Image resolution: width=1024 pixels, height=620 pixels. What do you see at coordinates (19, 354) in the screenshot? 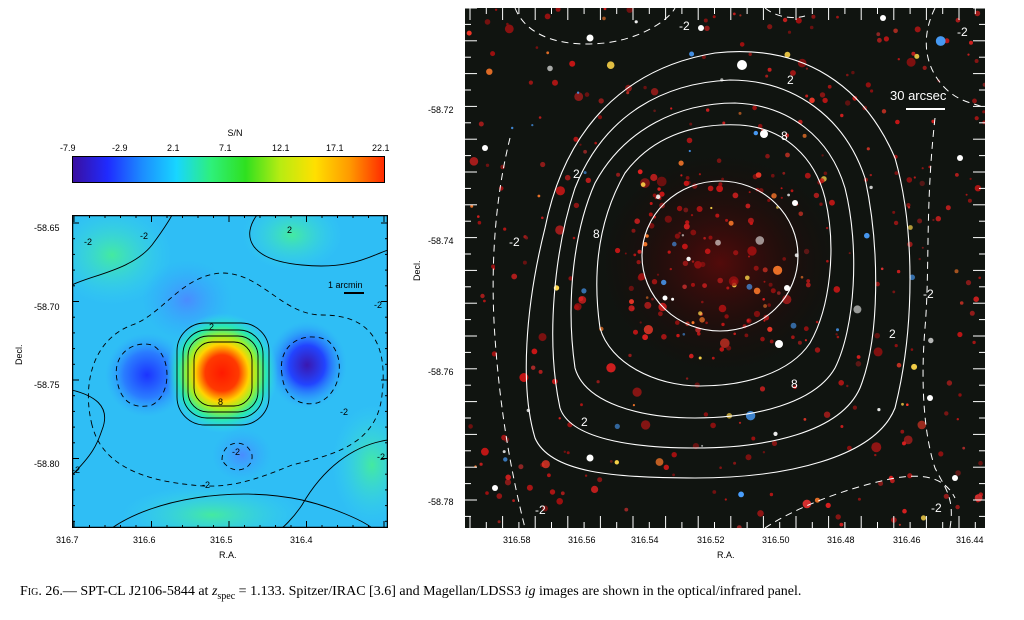
I see `left-ylabel: Decl.` at bounding box center [19, 354].